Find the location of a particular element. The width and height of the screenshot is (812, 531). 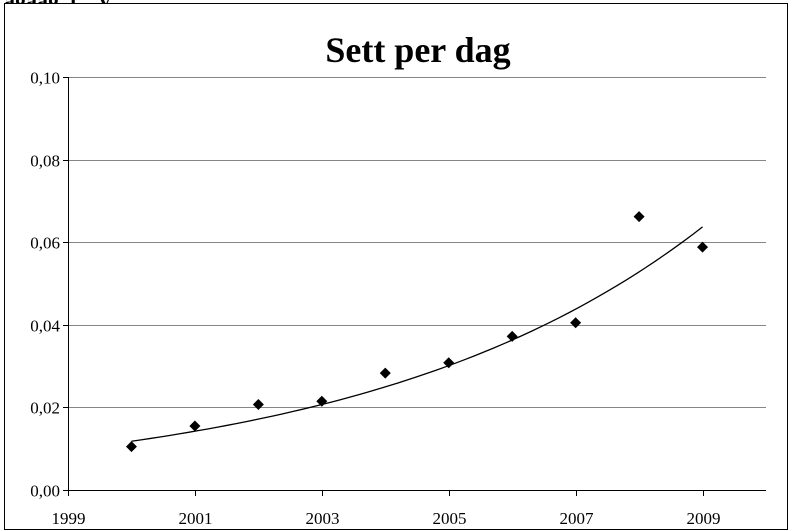

x-tick-label: 2009 is located at coordinates (704, 518).